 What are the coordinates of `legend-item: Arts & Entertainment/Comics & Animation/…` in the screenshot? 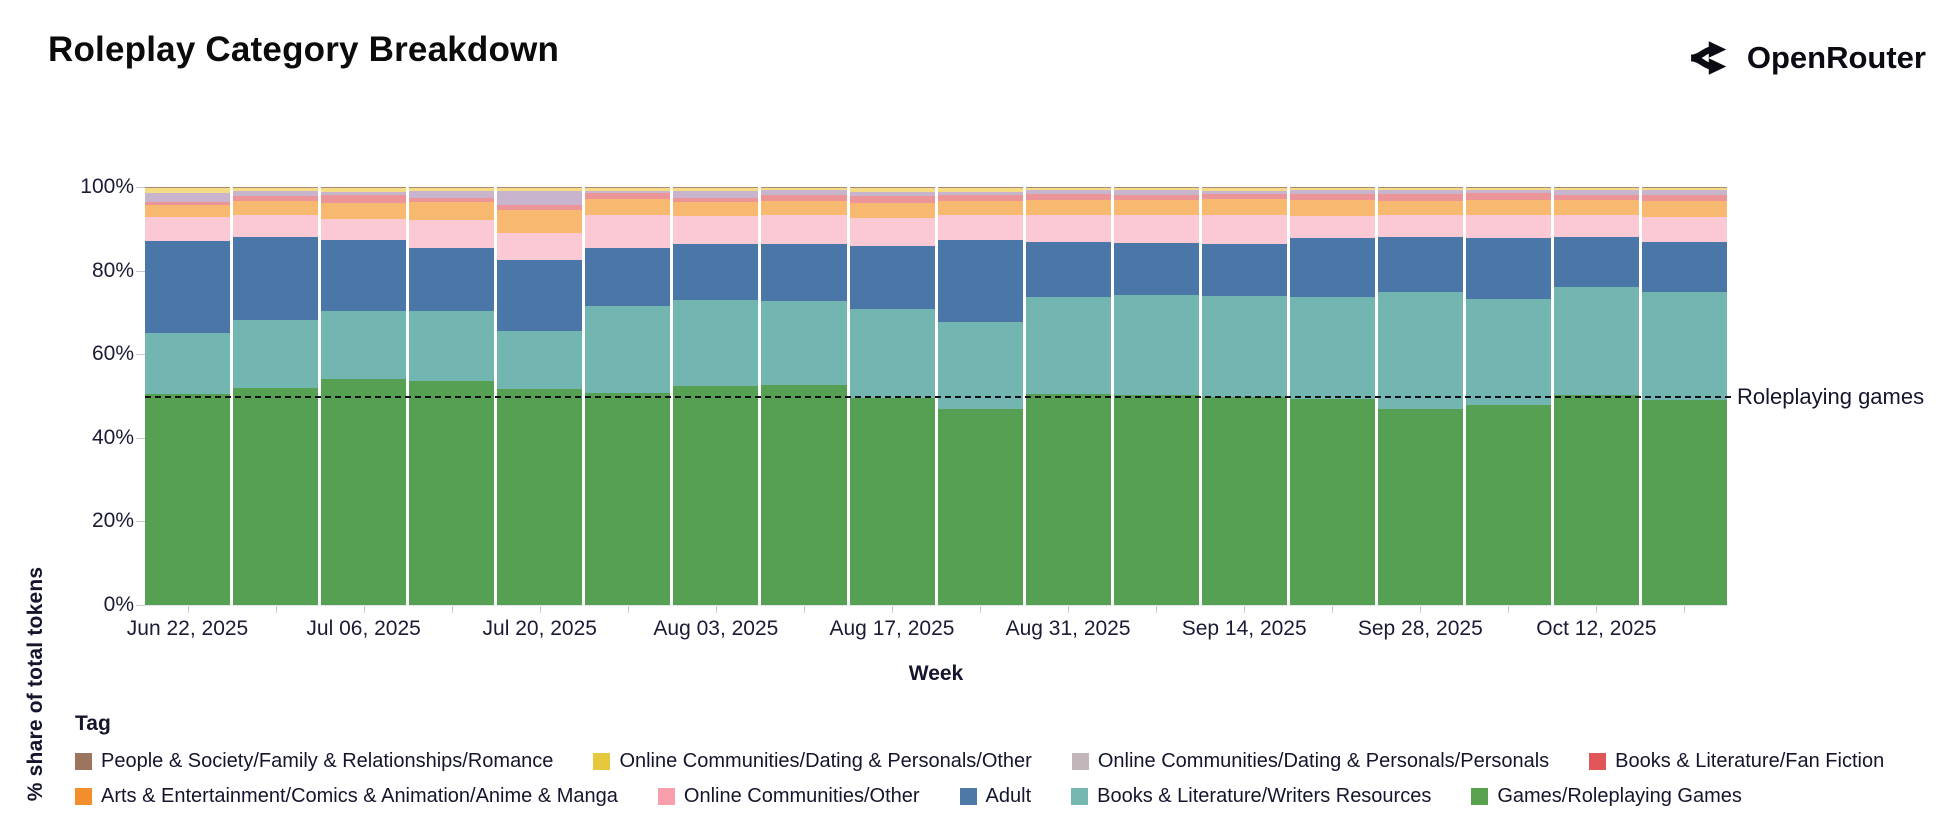 It's located at (346, 796).